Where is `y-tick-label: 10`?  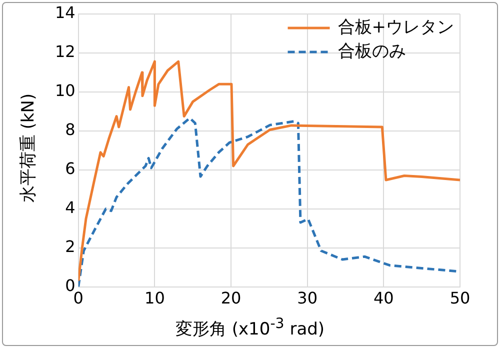 y-tick-label: 10 is located at coordinates (65, 90).